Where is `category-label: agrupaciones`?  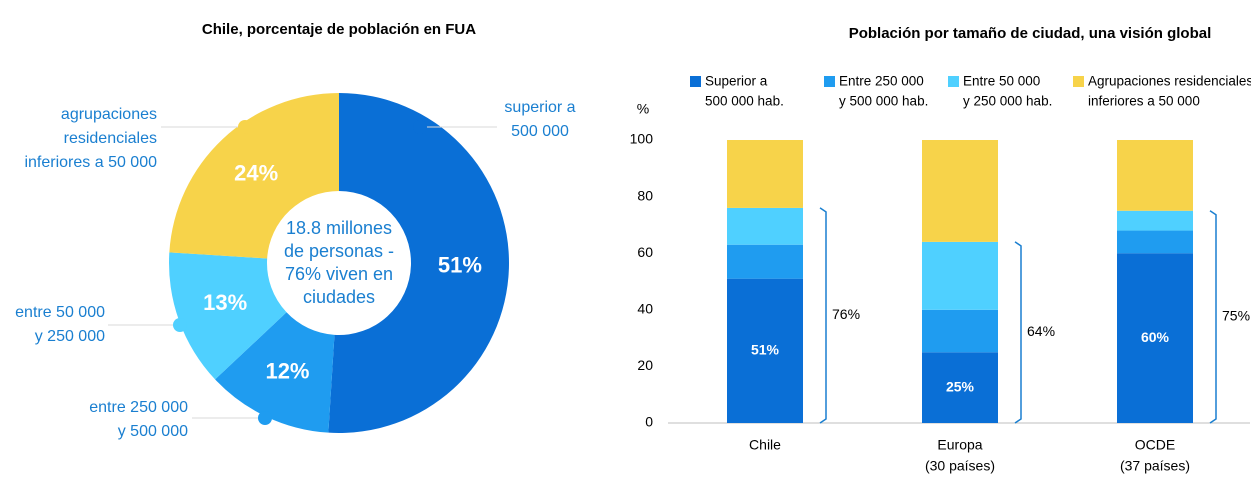 category-label: agrupaciones is located at coordinates (109, 114).